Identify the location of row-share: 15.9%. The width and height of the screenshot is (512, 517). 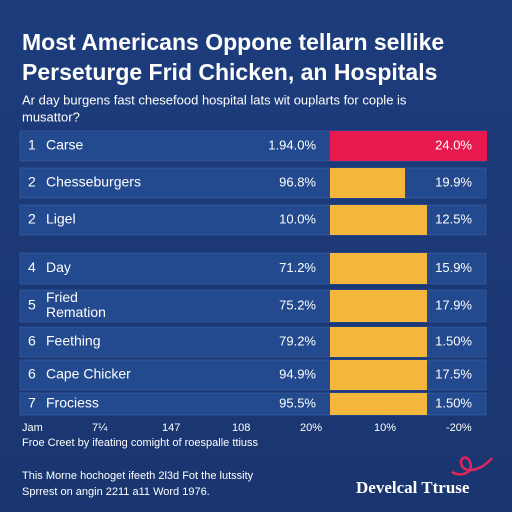
(453, 267).